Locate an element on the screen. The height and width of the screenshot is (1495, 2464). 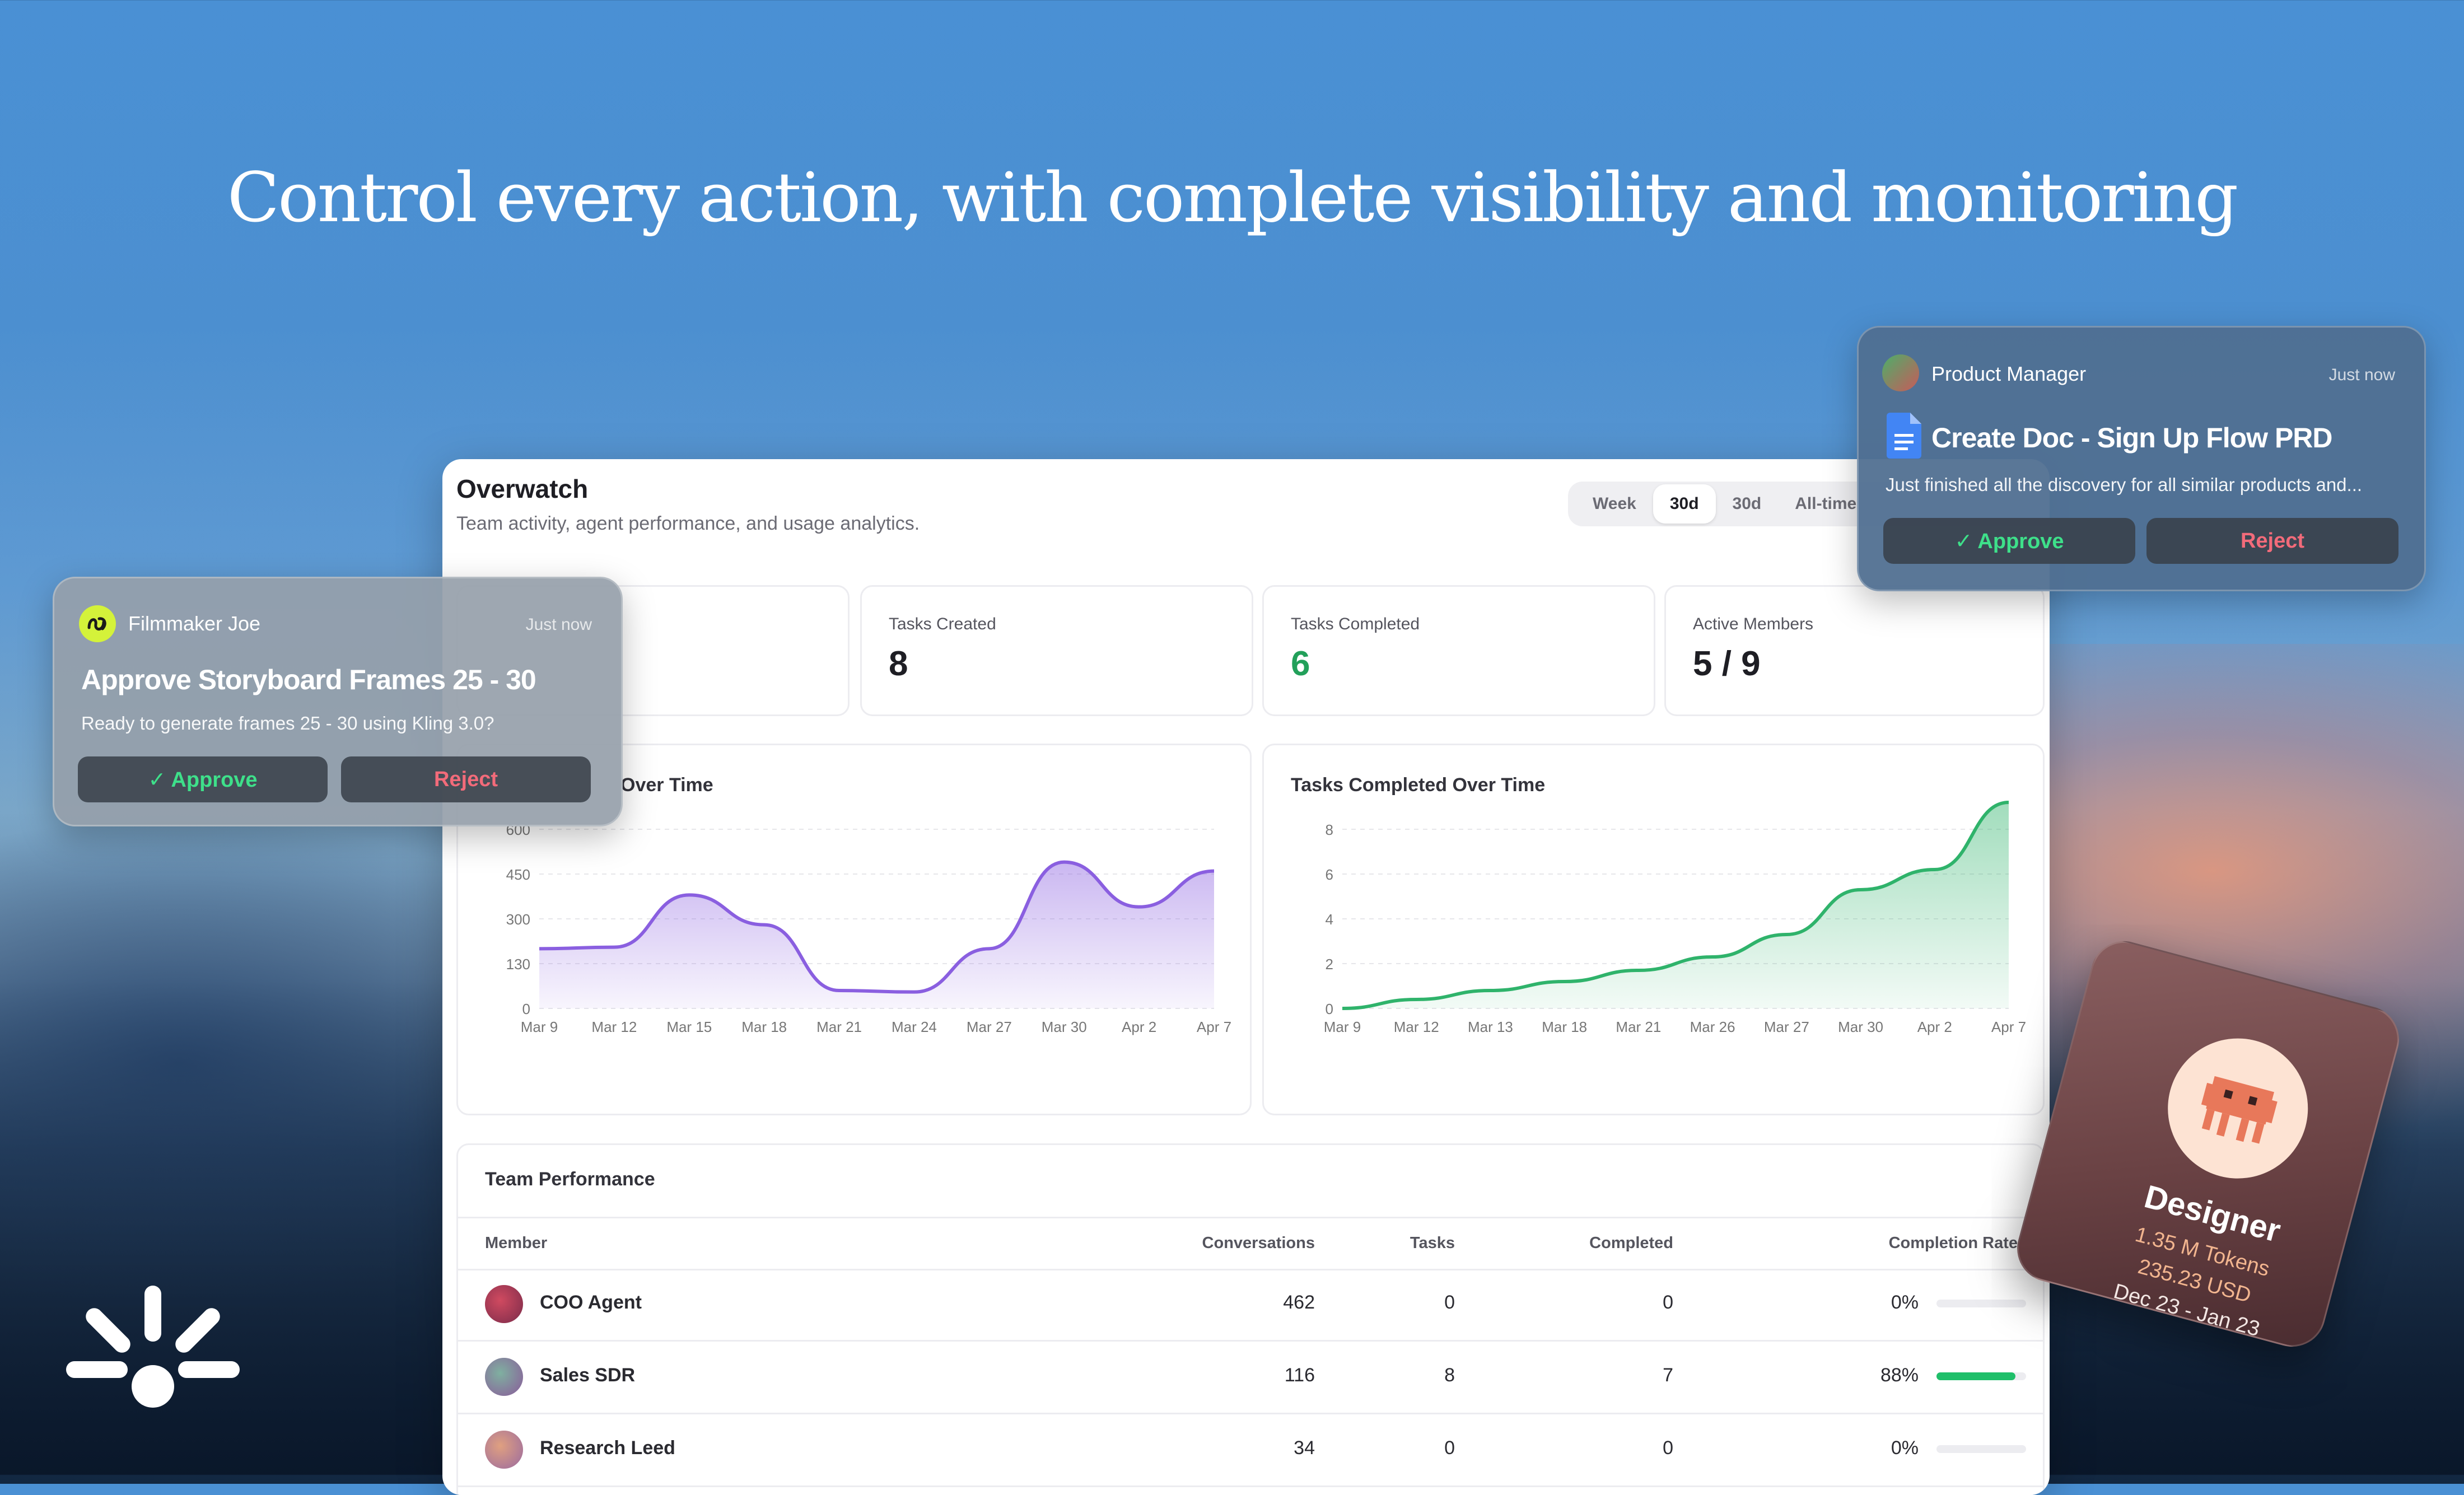
column-completed: Completed is located at coordinates (1631, 1243).